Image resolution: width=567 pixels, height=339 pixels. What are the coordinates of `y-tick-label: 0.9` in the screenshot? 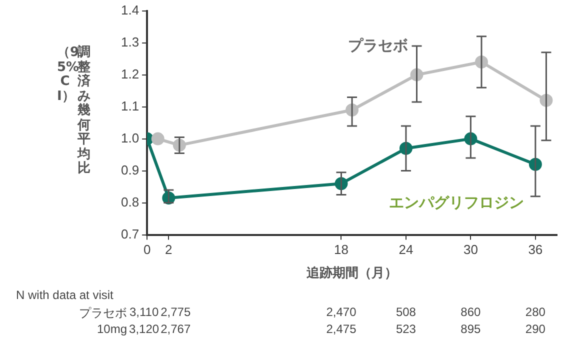 It's located at (130, 170).